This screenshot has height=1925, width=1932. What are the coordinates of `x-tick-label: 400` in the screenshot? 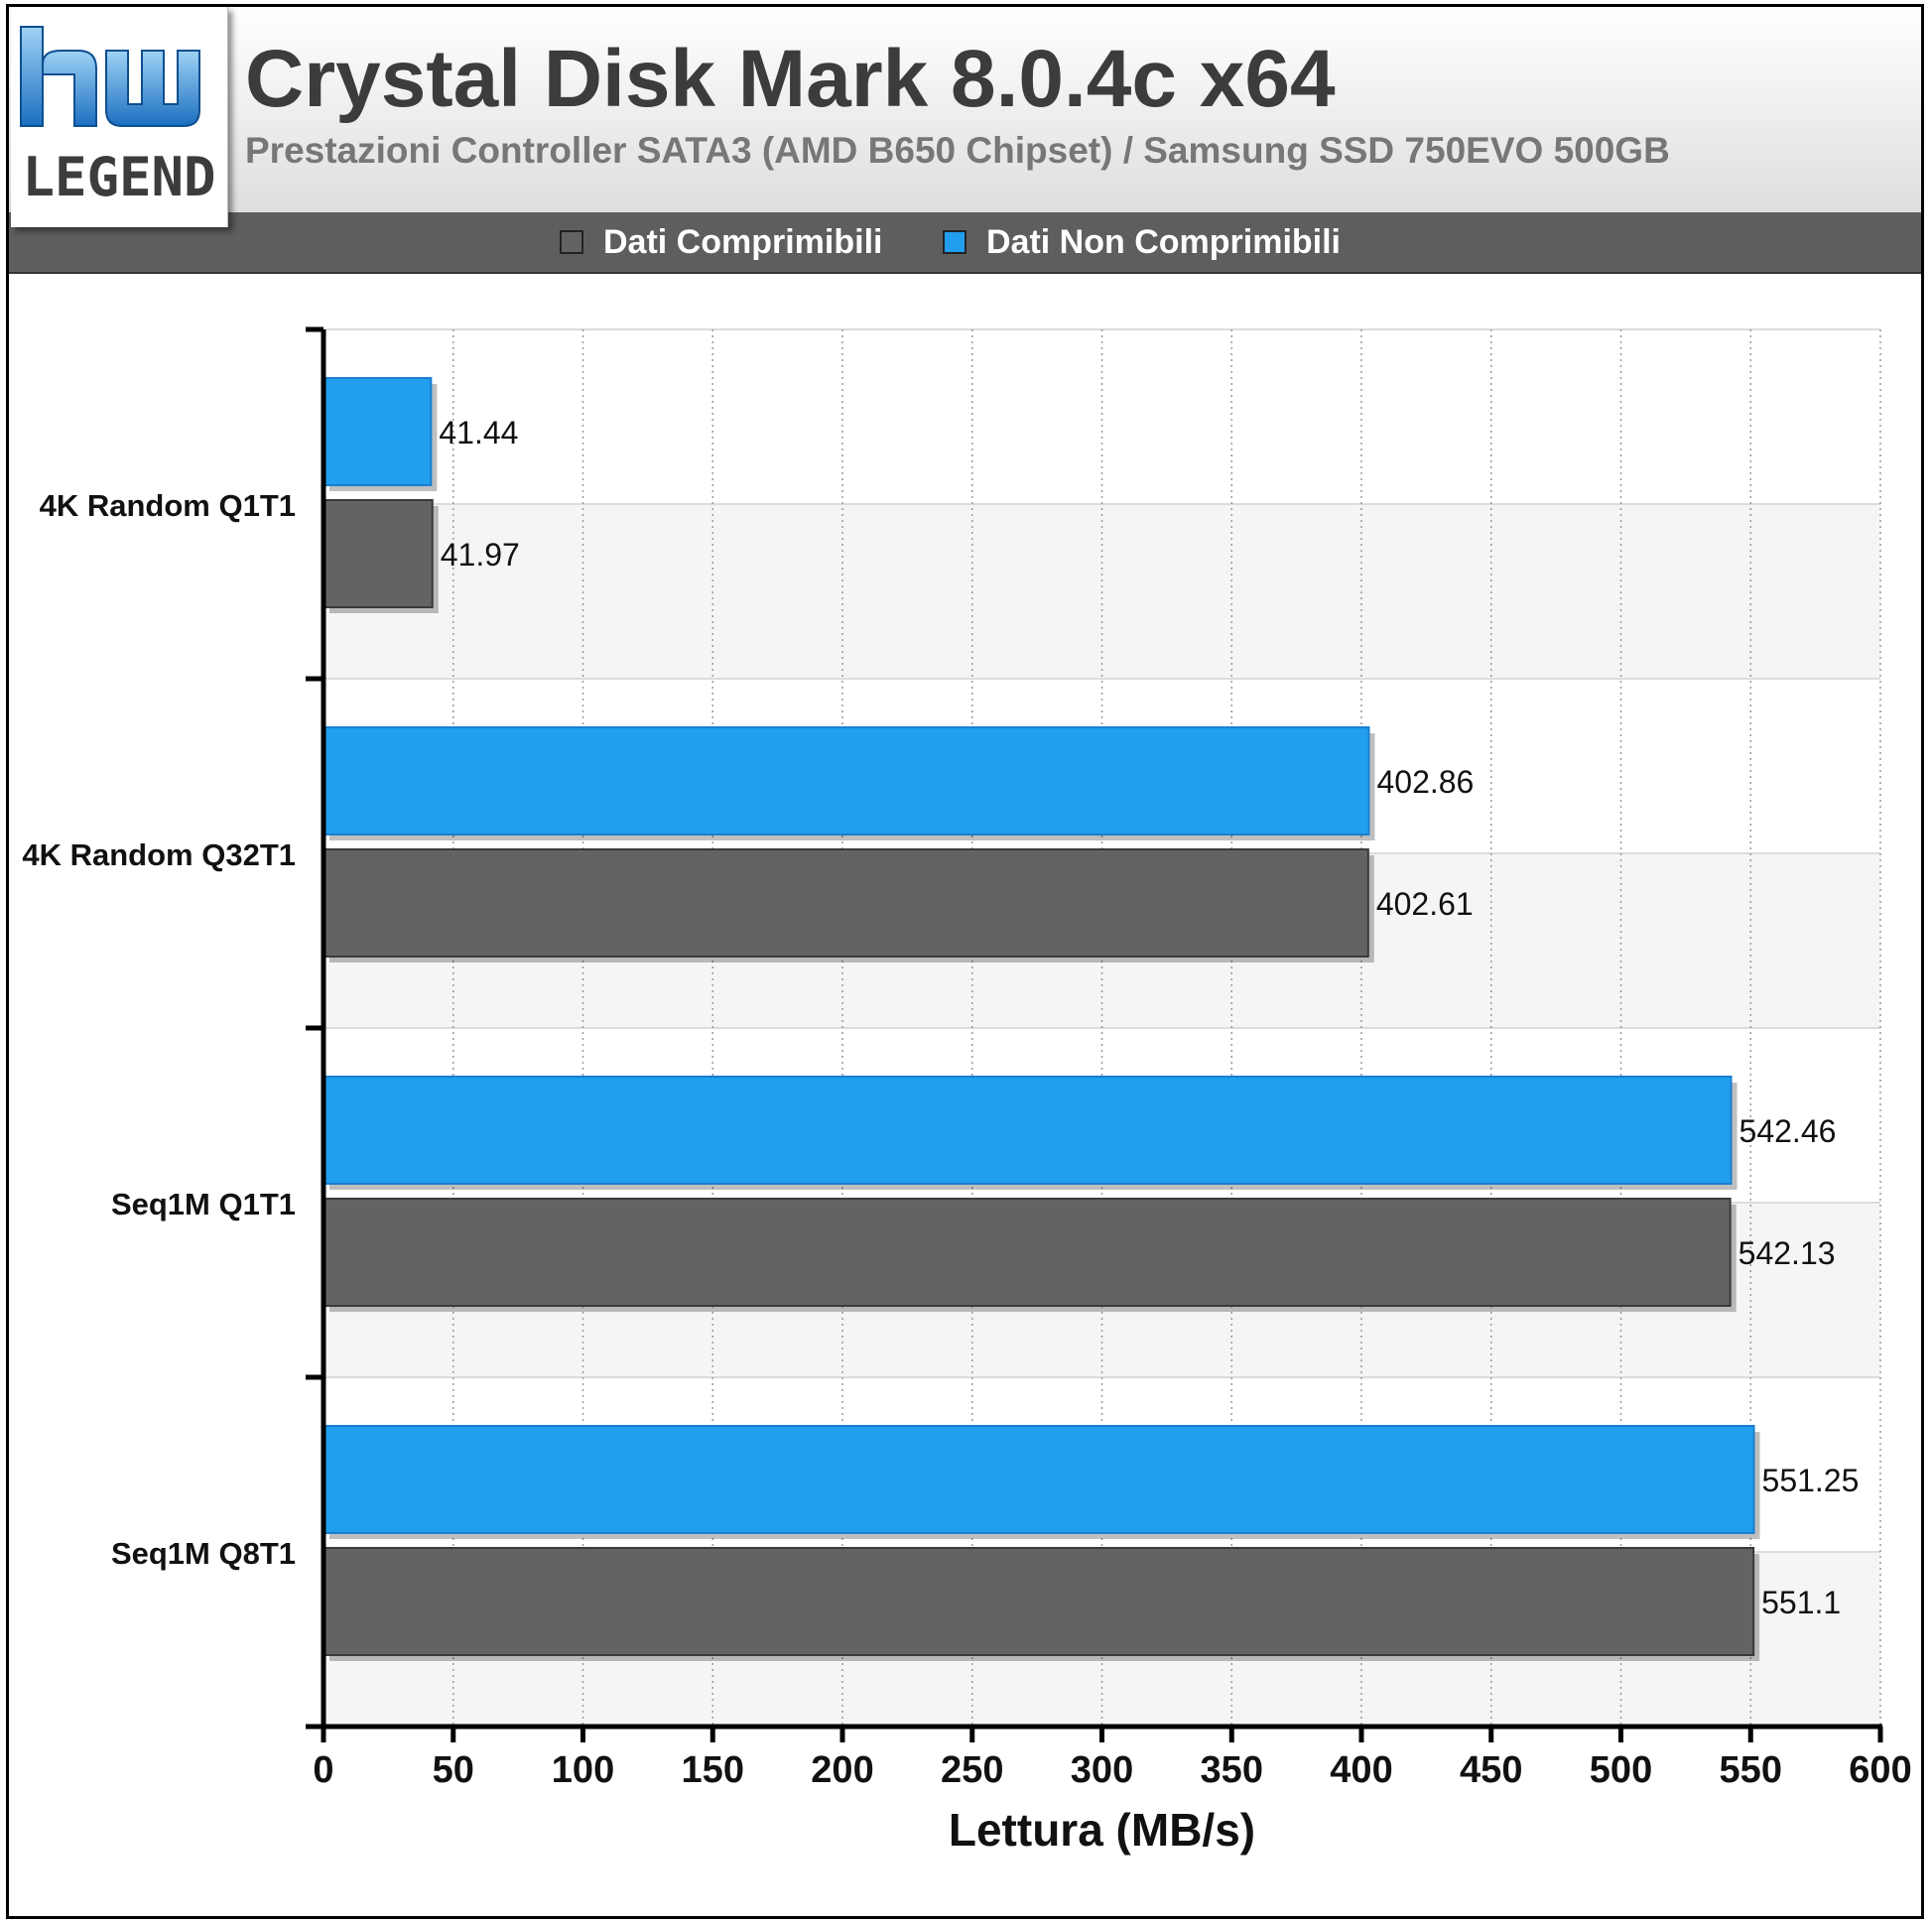 It's located at (1361, 1770).